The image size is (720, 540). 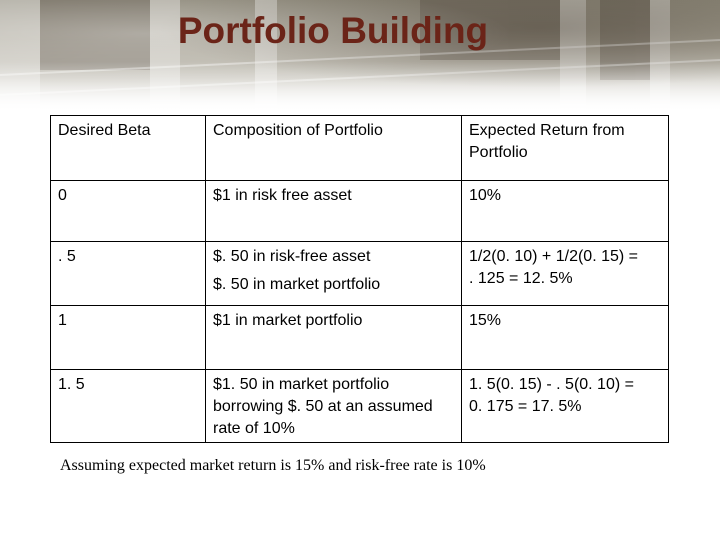 What do you see at coordinates (254, 428) in the screenshot?
I see `composition-line: rate of 10%` at bounding box center [254, 428].